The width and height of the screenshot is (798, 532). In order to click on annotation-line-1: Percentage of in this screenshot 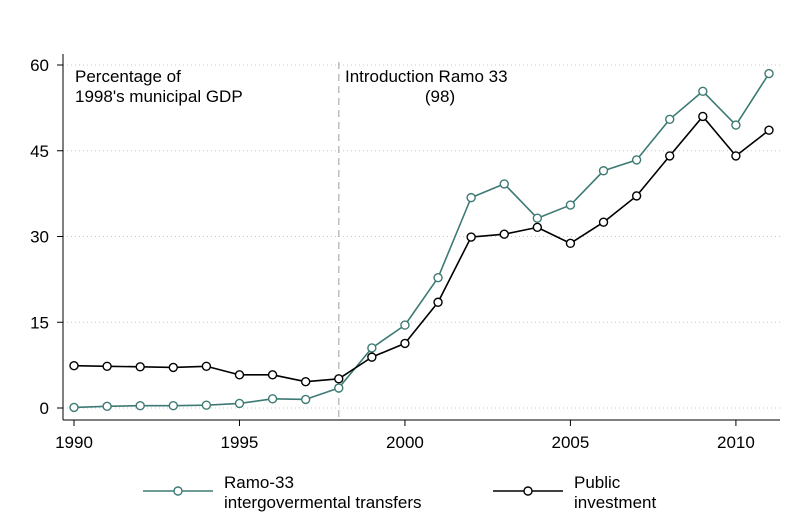, I will do `click(128, 76)`.